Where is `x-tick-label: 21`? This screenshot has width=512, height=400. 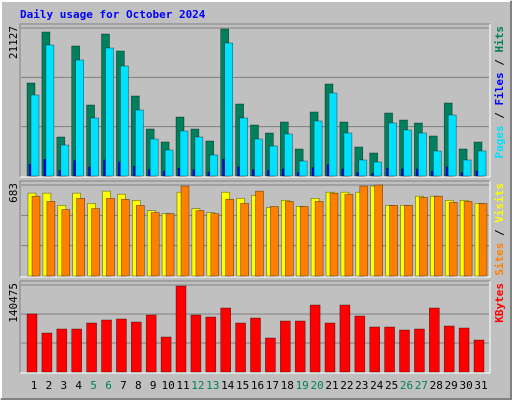 x-tick-label: 21 is located at coordinates (331, 385).